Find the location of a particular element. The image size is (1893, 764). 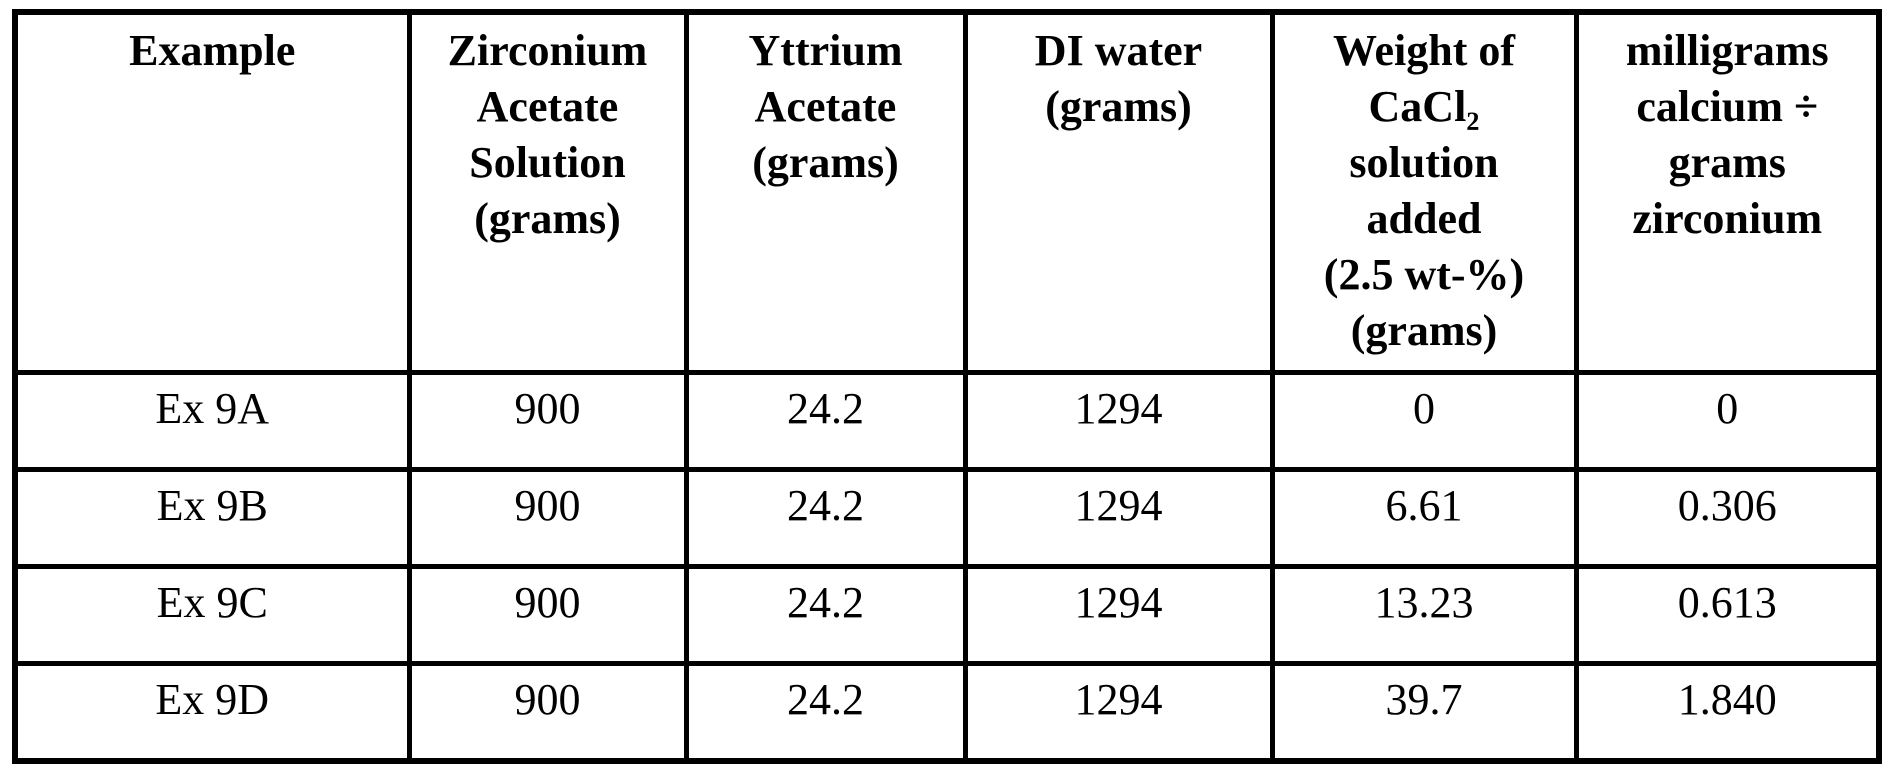

cell-cacl2: 6.61 is located at coordinates (1424, 518).